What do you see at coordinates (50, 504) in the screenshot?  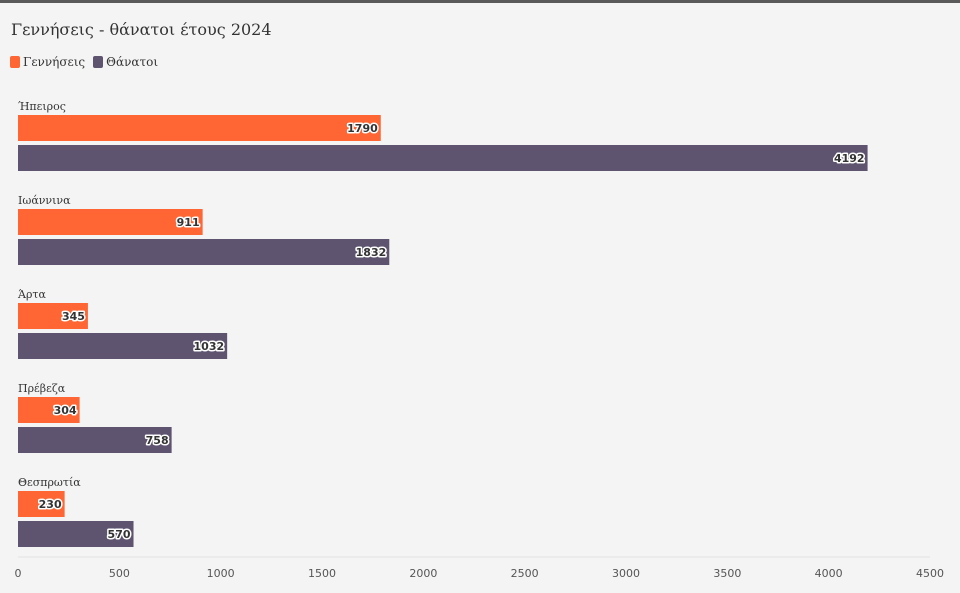 I see `data-label: 230` at bounding box center [50, 504].